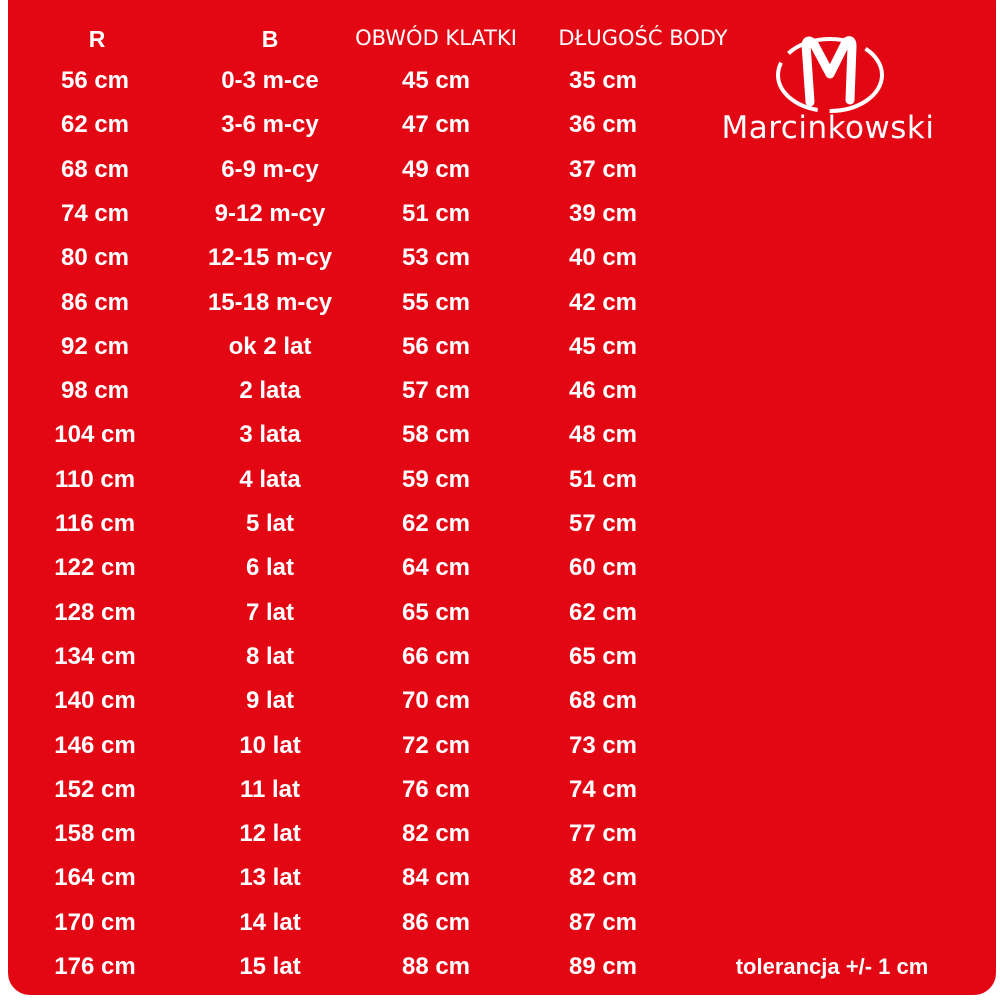  Describe the element at coordinates (603, 656) in the screenshot. I see `body-length-cell: 65 cm` at that location.